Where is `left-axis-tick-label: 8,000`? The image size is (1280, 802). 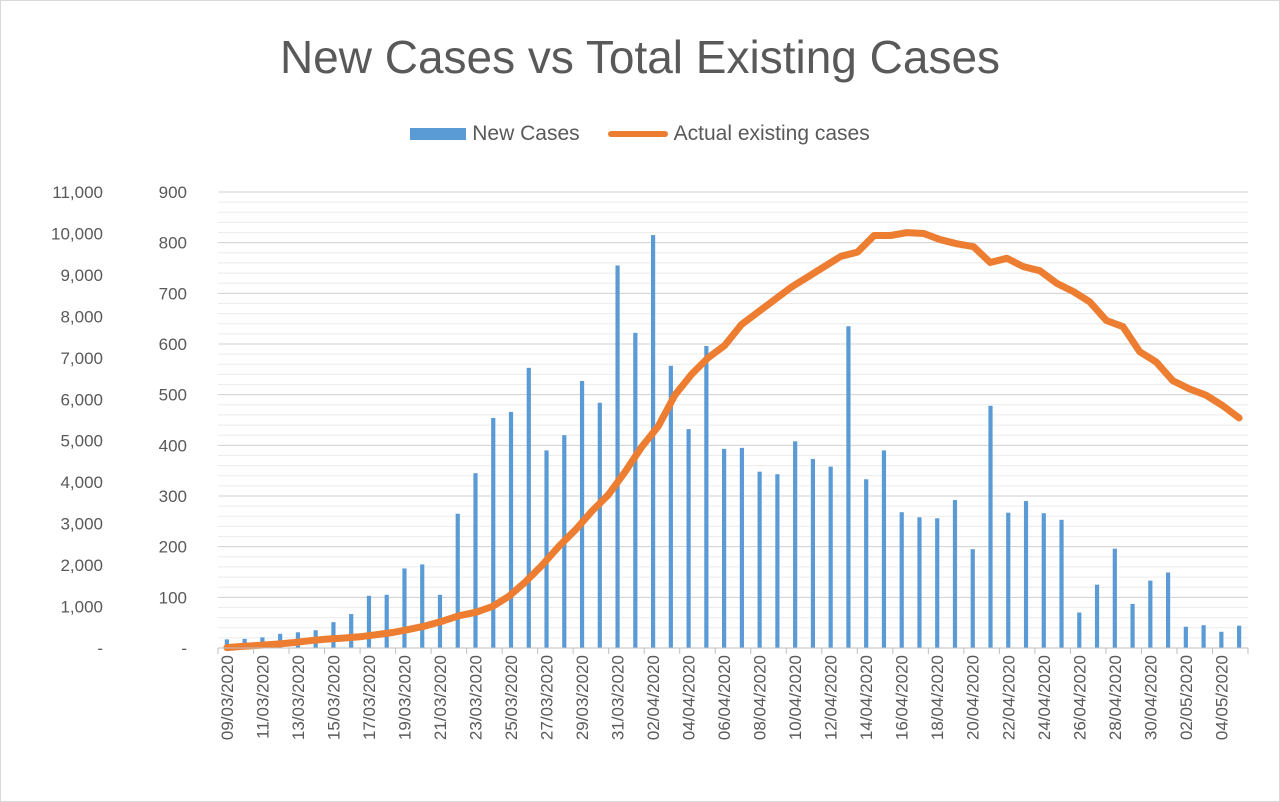 left-axis-tick-label: 8,000 is located at coordinates (81, 316).